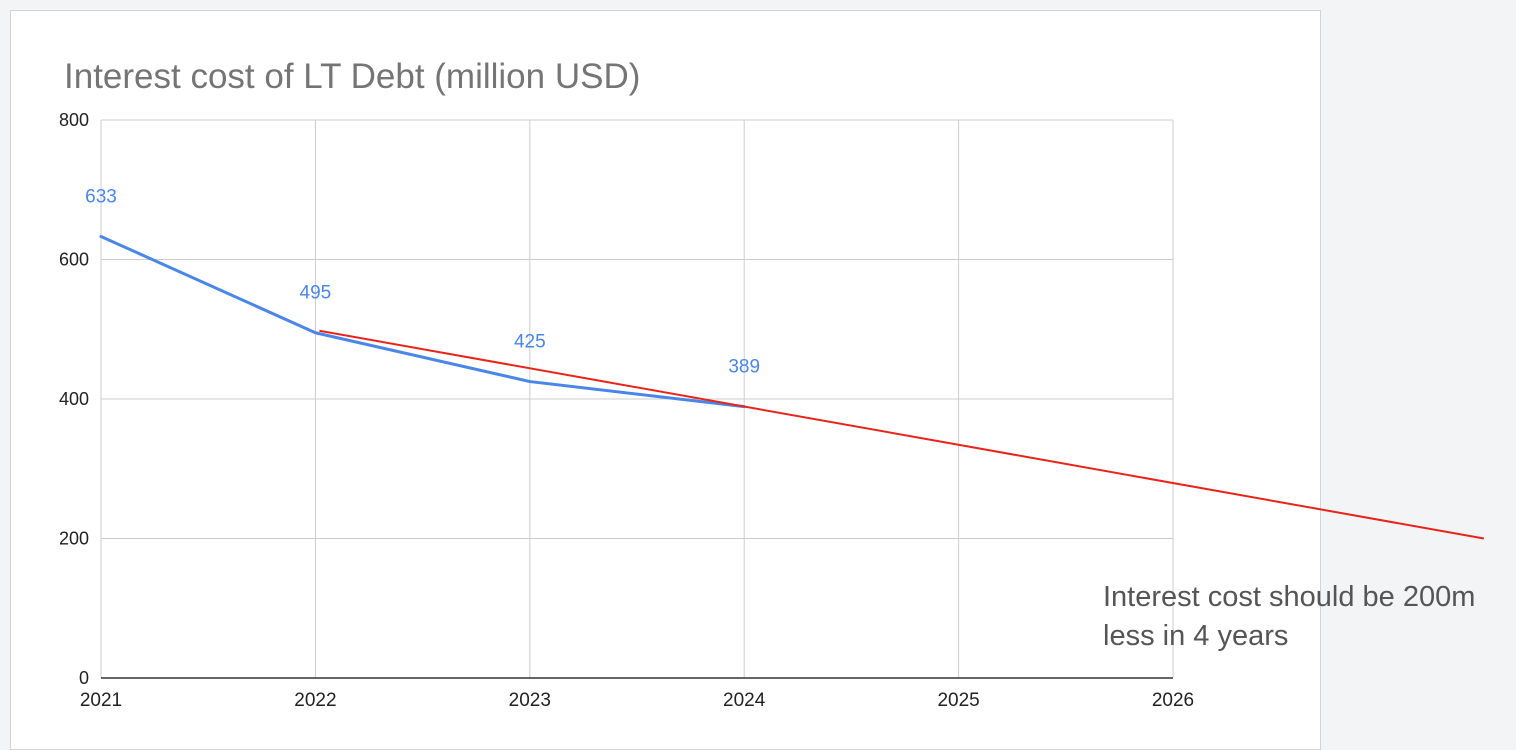  What do you see at coordinates (1309, 636) in the screenshot?
I see `annotation-line-2: less in 4 years` at bounding box center [1309, 636].